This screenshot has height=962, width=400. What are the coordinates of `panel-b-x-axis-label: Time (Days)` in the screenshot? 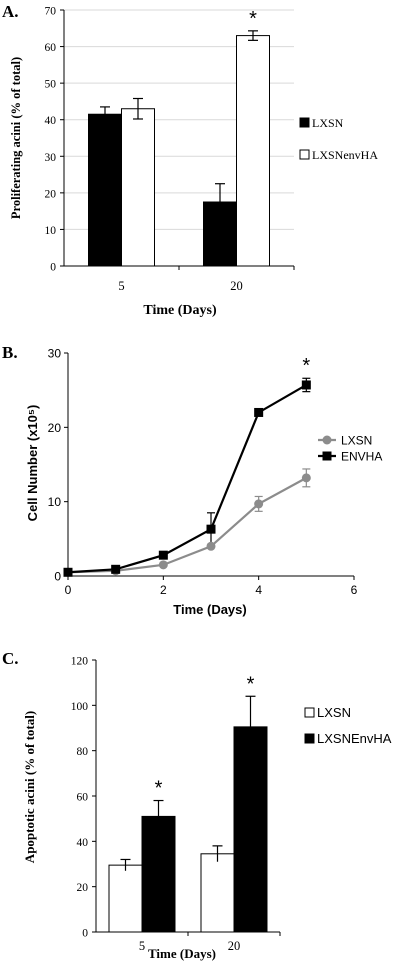 It's located at (209, 609).